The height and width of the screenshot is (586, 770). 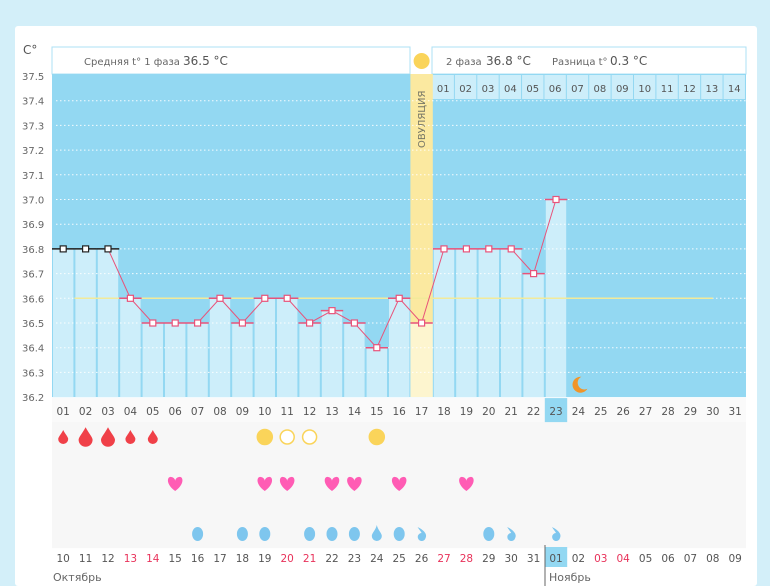 I want to click on phase2-value: 36.8 °C, so click(x=508, y=61).